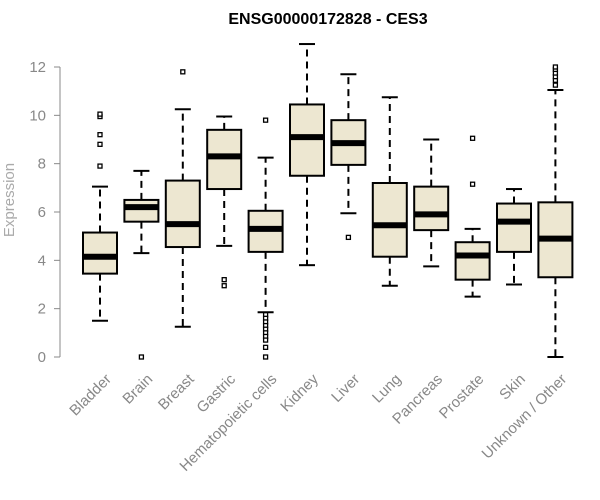  I want to click on box-liver, so click(348, 157).